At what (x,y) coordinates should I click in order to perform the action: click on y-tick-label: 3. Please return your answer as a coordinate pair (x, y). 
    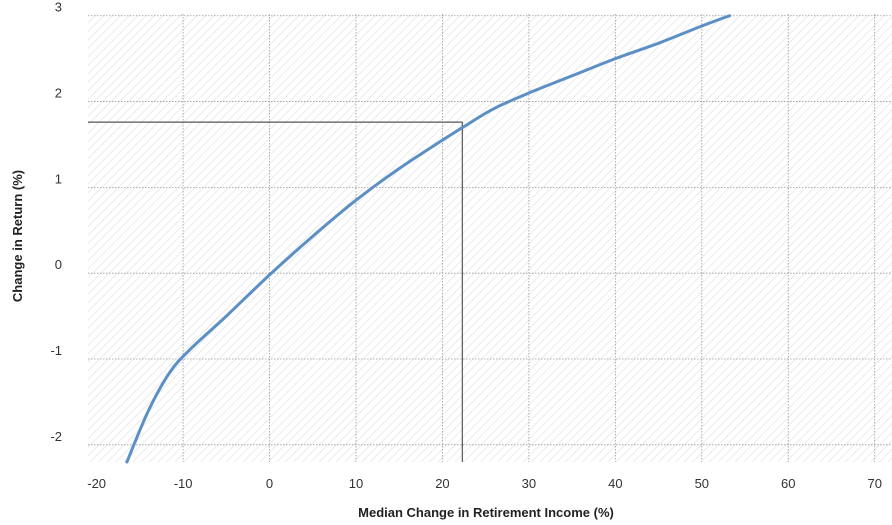
    Looking at the image, I should click on (58, 7).